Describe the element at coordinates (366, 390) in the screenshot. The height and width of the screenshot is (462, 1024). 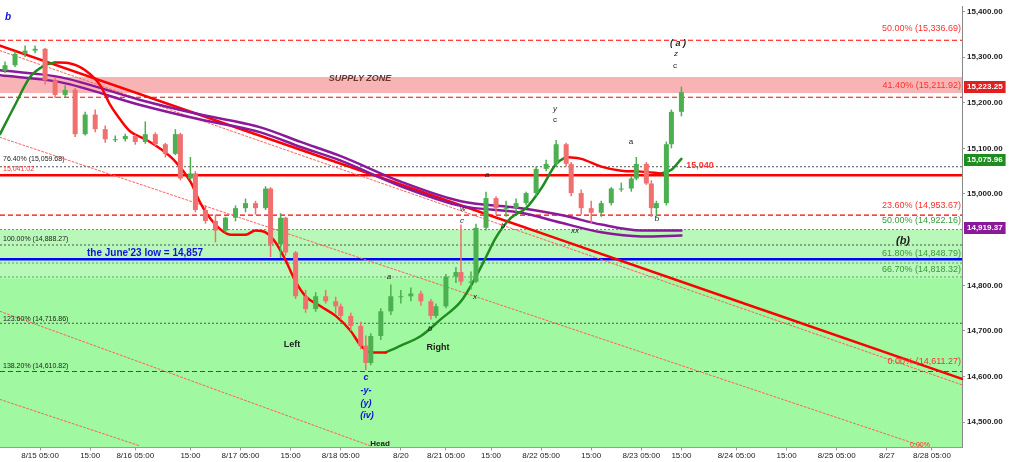
I see `annotation: -y-` at that location.